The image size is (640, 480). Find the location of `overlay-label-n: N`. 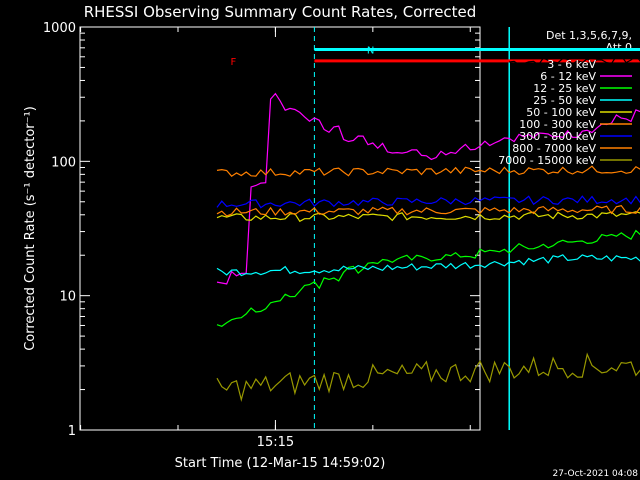

overlay-label-n: N is located at coordinates (370, 50).